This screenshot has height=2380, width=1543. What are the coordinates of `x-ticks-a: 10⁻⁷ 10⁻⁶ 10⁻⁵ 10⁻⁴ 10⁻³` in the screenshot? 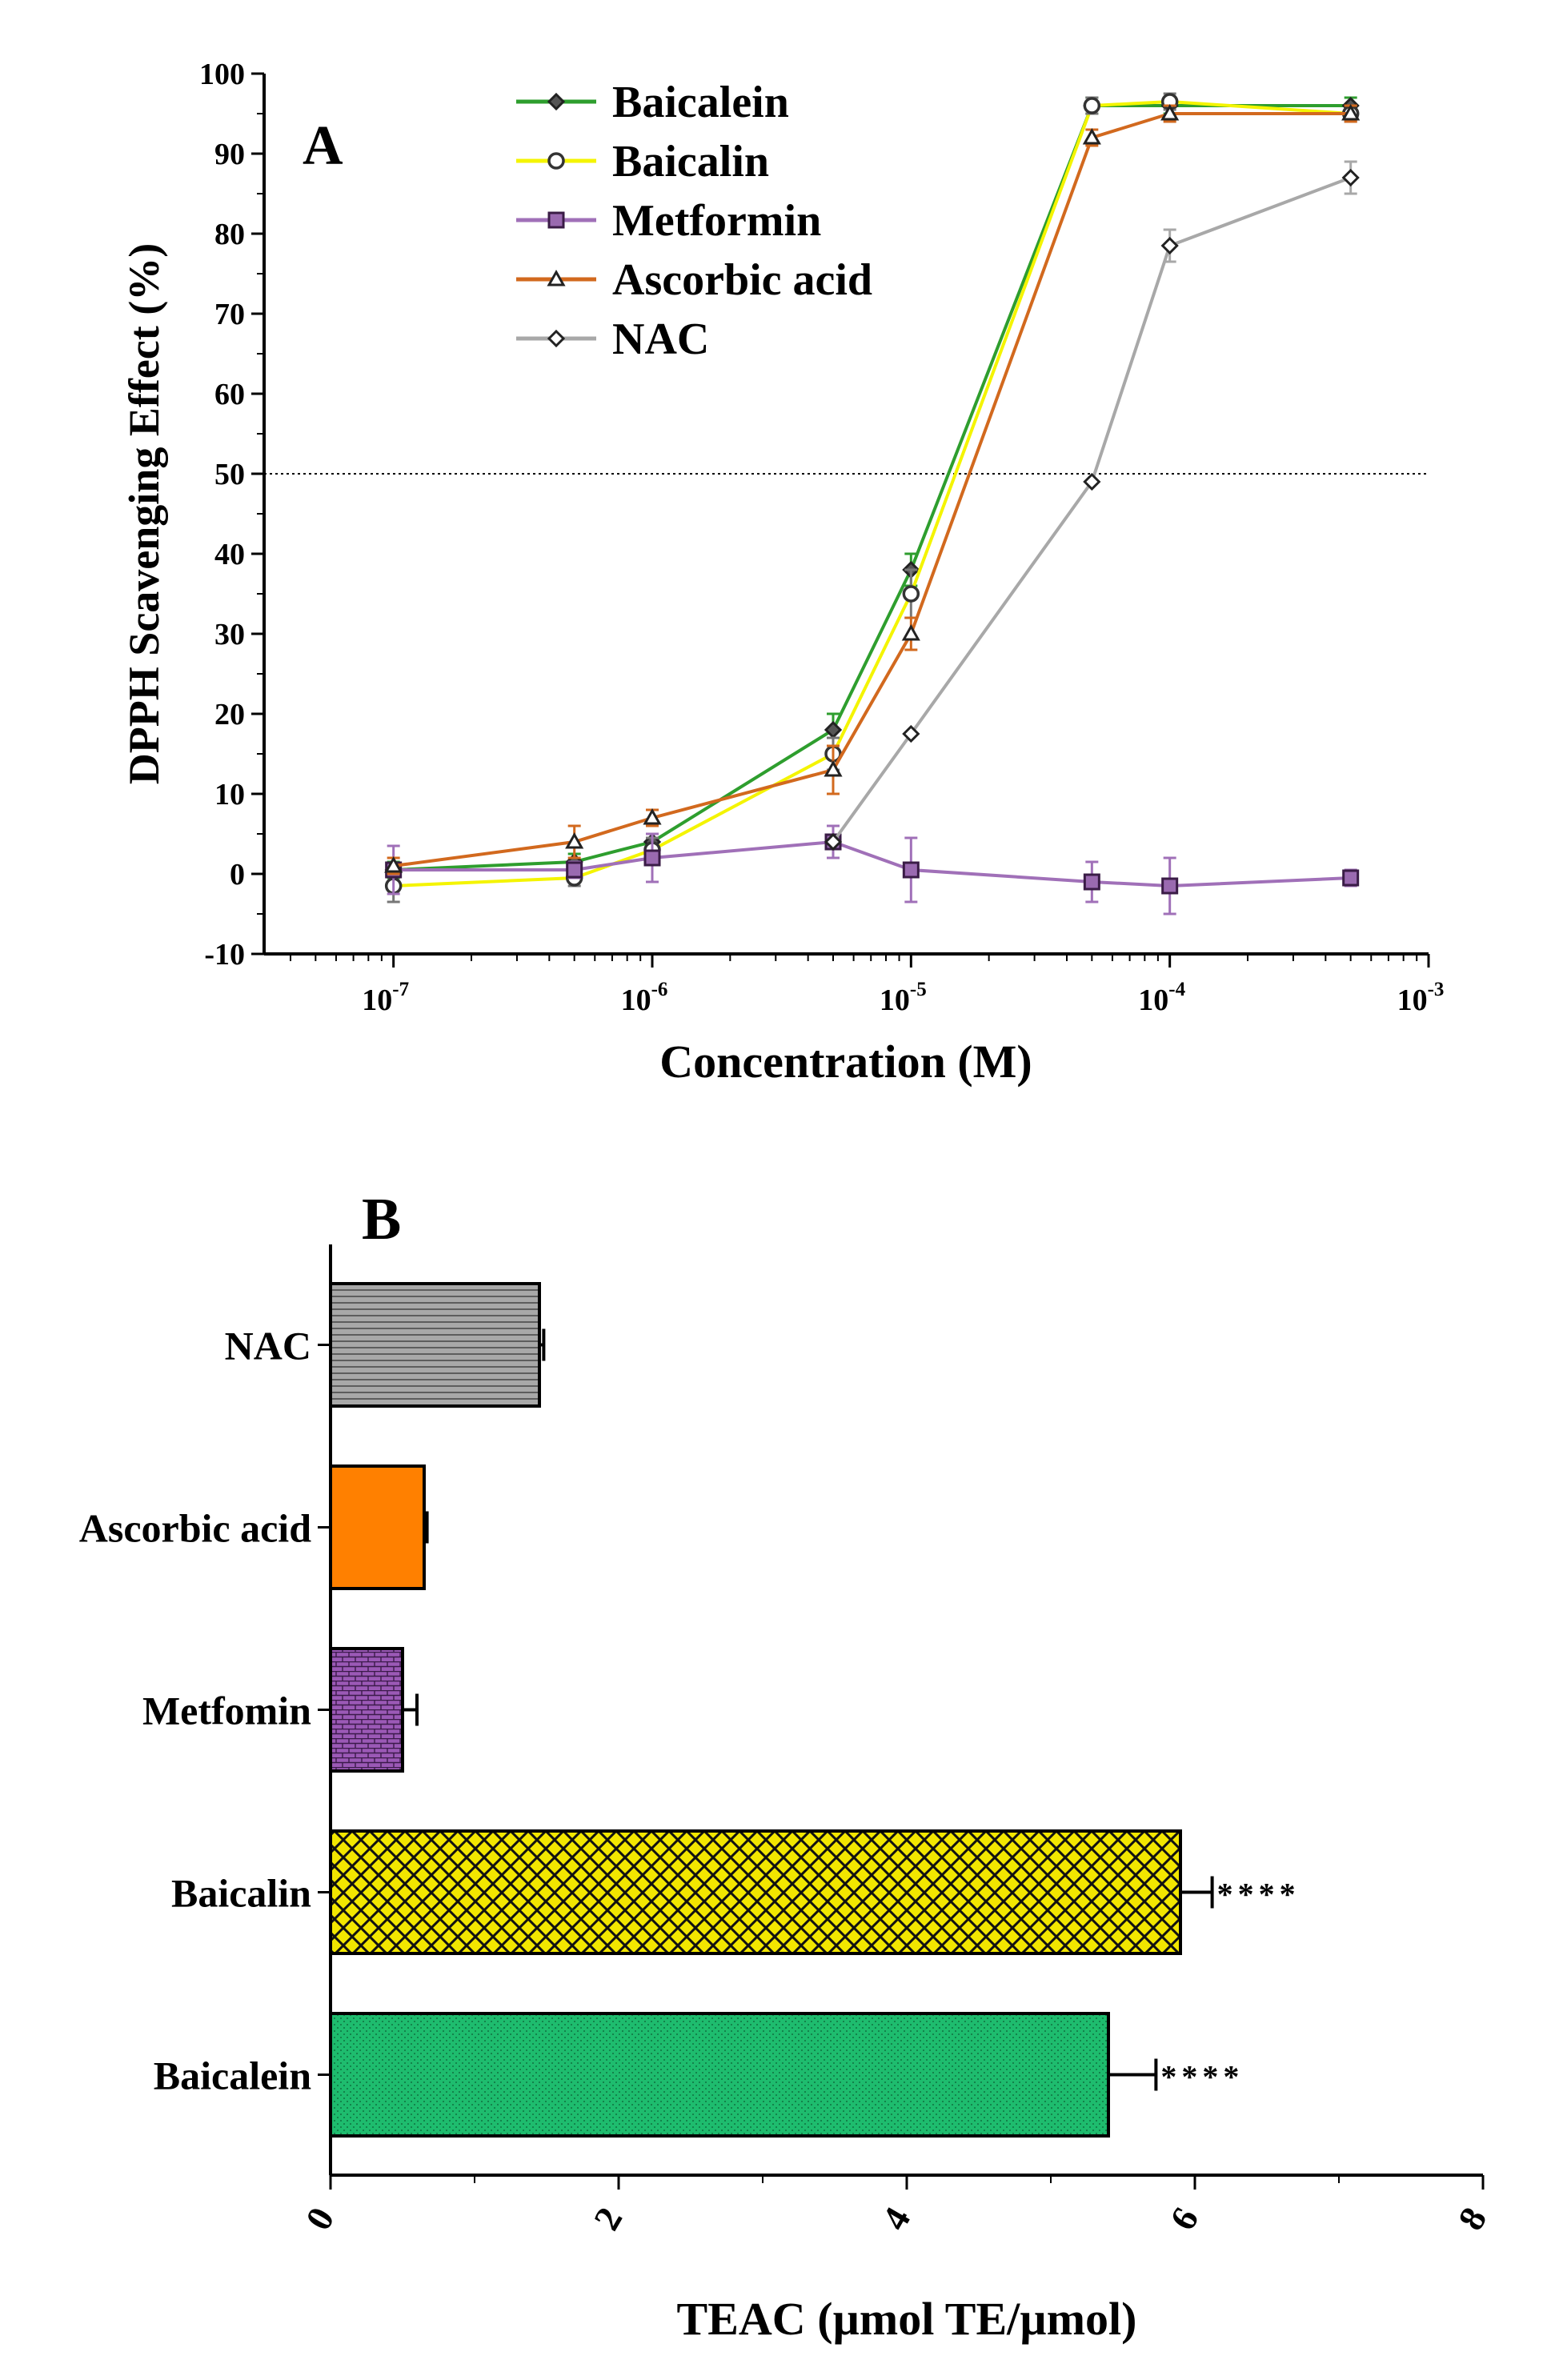 It's located at (867, 986).